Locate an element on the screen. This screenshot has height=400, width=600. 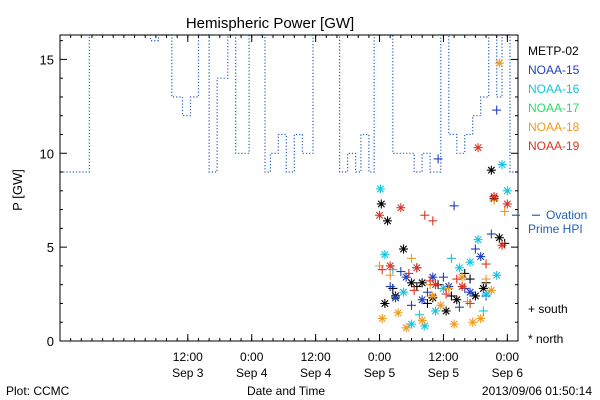
plot-credit: Plot: CCMC is located at coordinates (38, 391).